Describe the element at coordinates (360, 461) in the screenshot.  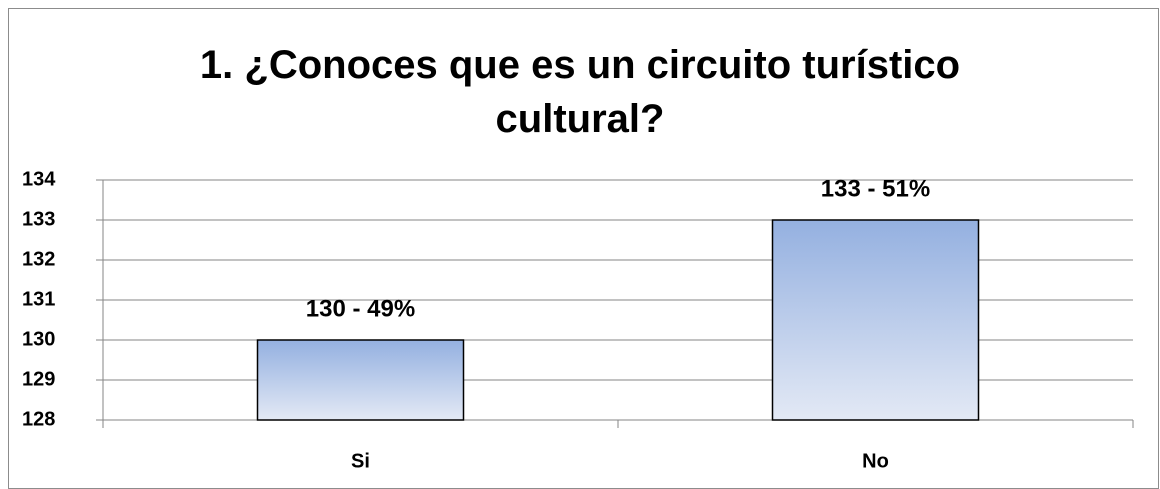
I see `x-tick-label: Si` at that location.